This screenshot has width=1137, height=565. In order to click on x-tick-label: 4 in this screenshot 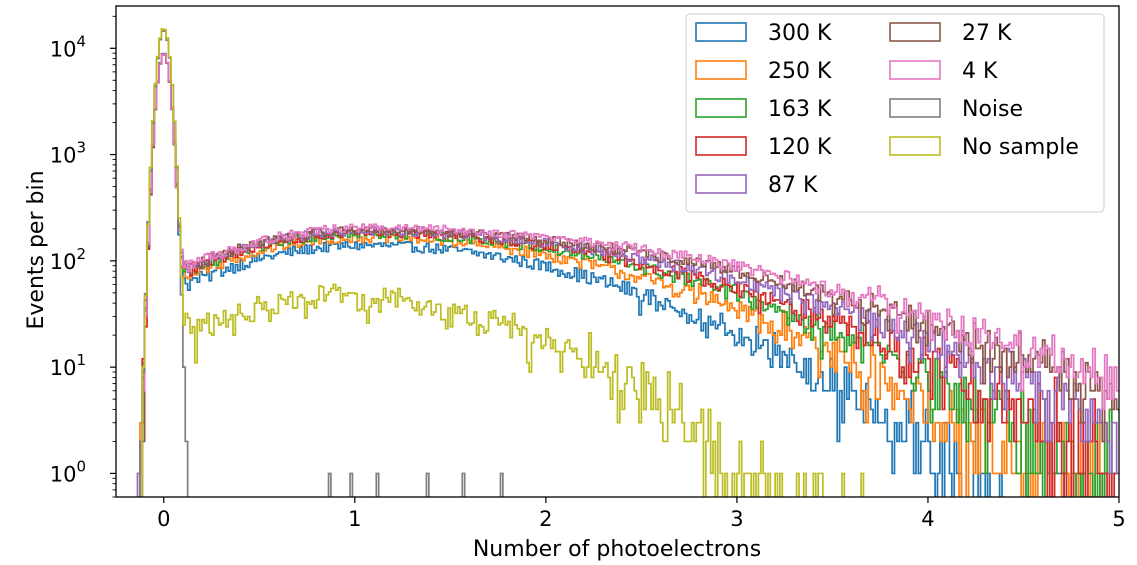, I will do `click(927, 519)`.